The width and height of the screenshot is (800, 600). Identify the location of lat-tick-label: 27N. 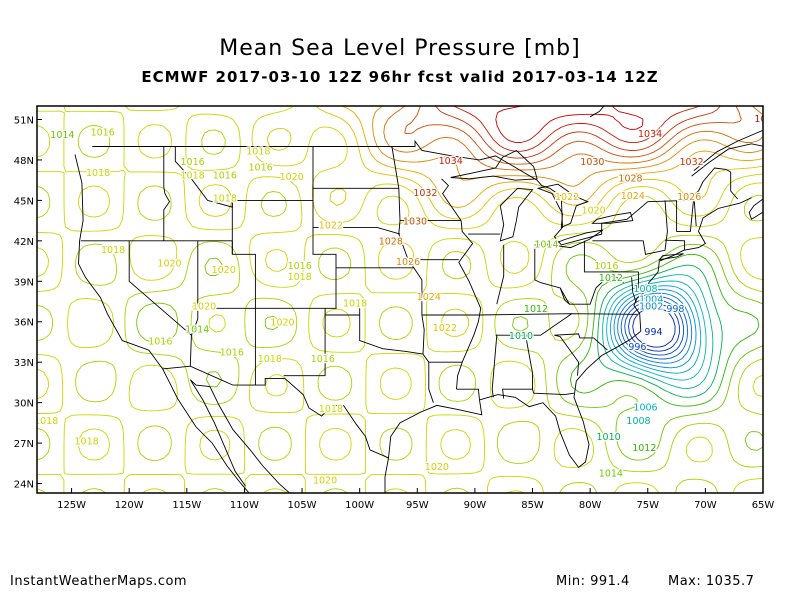
(24, 444).